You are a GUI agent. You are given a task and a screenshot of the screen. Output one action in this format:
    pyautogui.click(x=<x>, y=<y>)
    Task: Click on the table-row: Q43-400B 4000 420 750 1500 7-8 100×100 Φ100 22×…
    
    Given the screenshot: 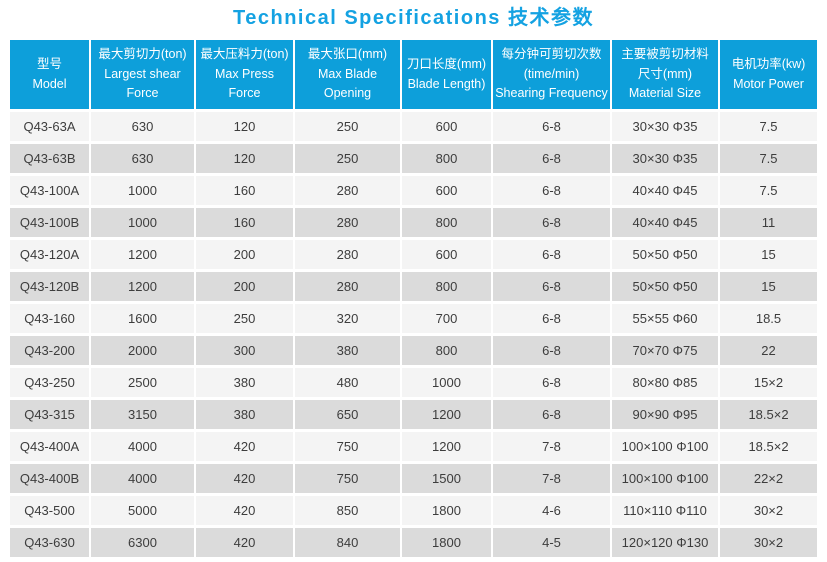 What is the action you would take?
    pyautogui.click(x=413, y=478)
    